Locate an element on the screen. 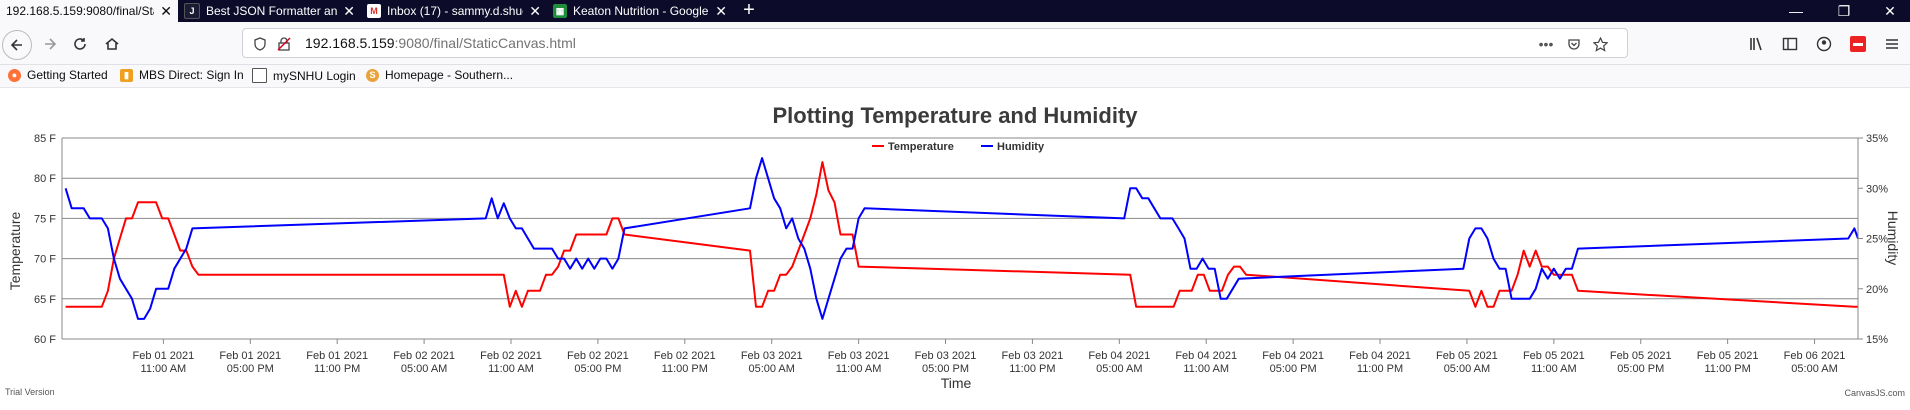 This screenshot has width=1910, height=410. y-axis-title: Temperature is located at coordinates (15, 250).